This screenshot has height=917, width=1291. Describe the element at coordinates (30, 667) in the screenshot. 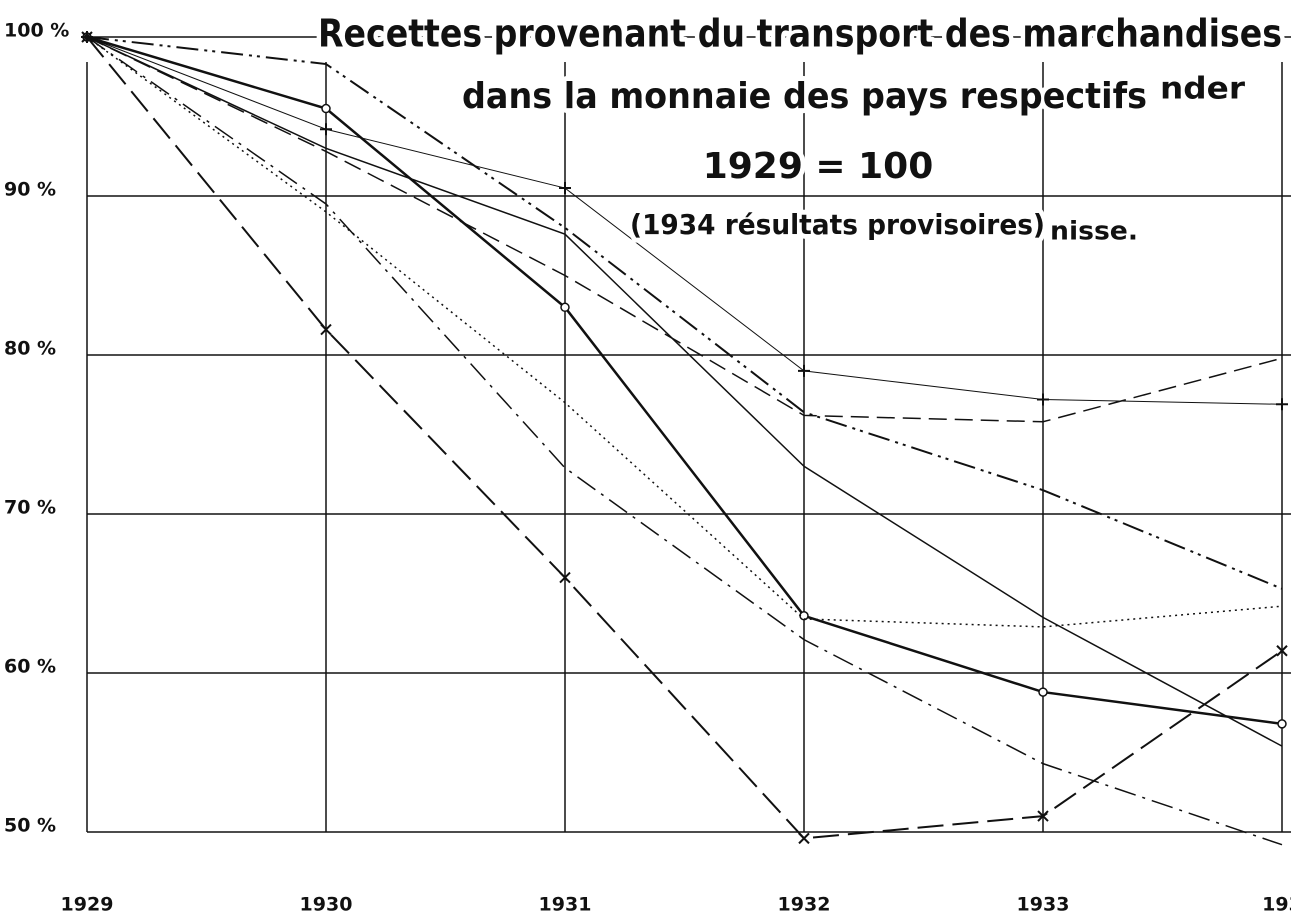

I see `y-tick-label: 60 %` at that location.